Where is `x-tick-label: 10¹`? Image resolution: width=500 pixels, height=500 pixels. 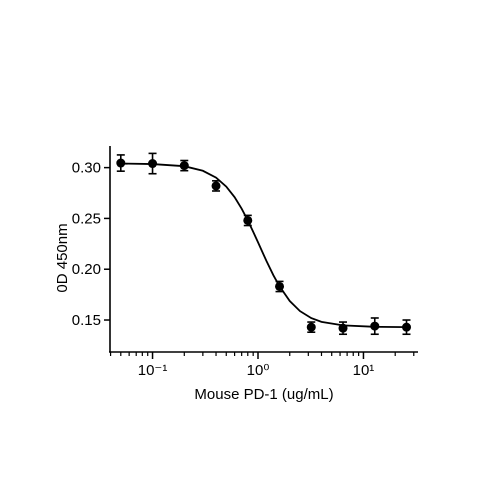 x-tick-label: 10¹ is located at coordinates (364, 370).